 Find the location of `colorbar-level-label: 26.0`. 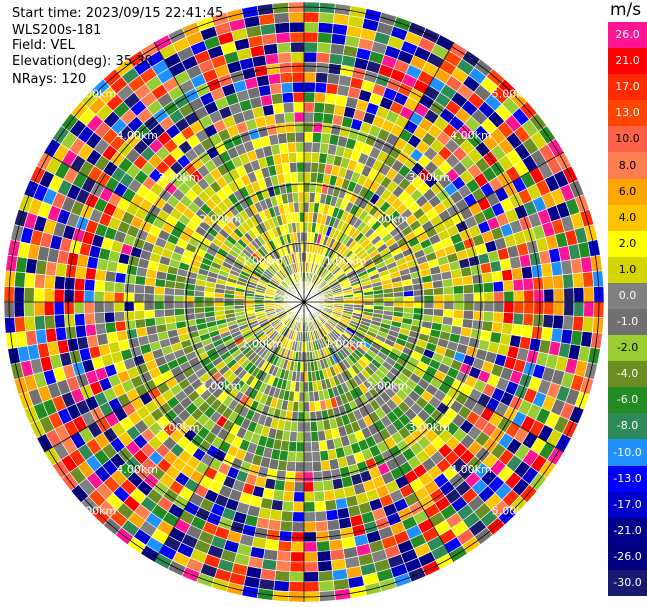

colorbar-level-label: 26.0 is located at coordinates (627, 35).